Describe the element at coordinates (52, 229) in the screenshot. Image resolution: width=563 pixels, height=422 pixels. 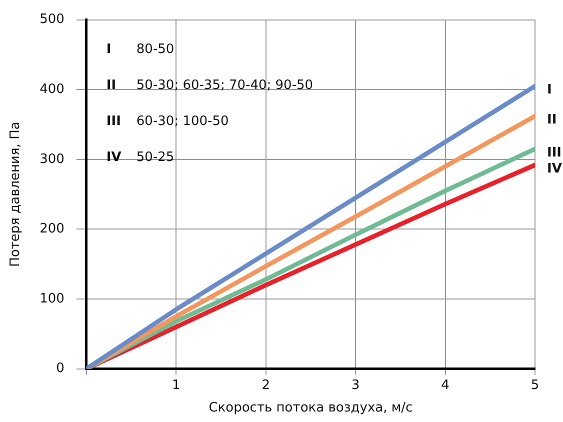
I see `y-tick-label: 200` at that location.